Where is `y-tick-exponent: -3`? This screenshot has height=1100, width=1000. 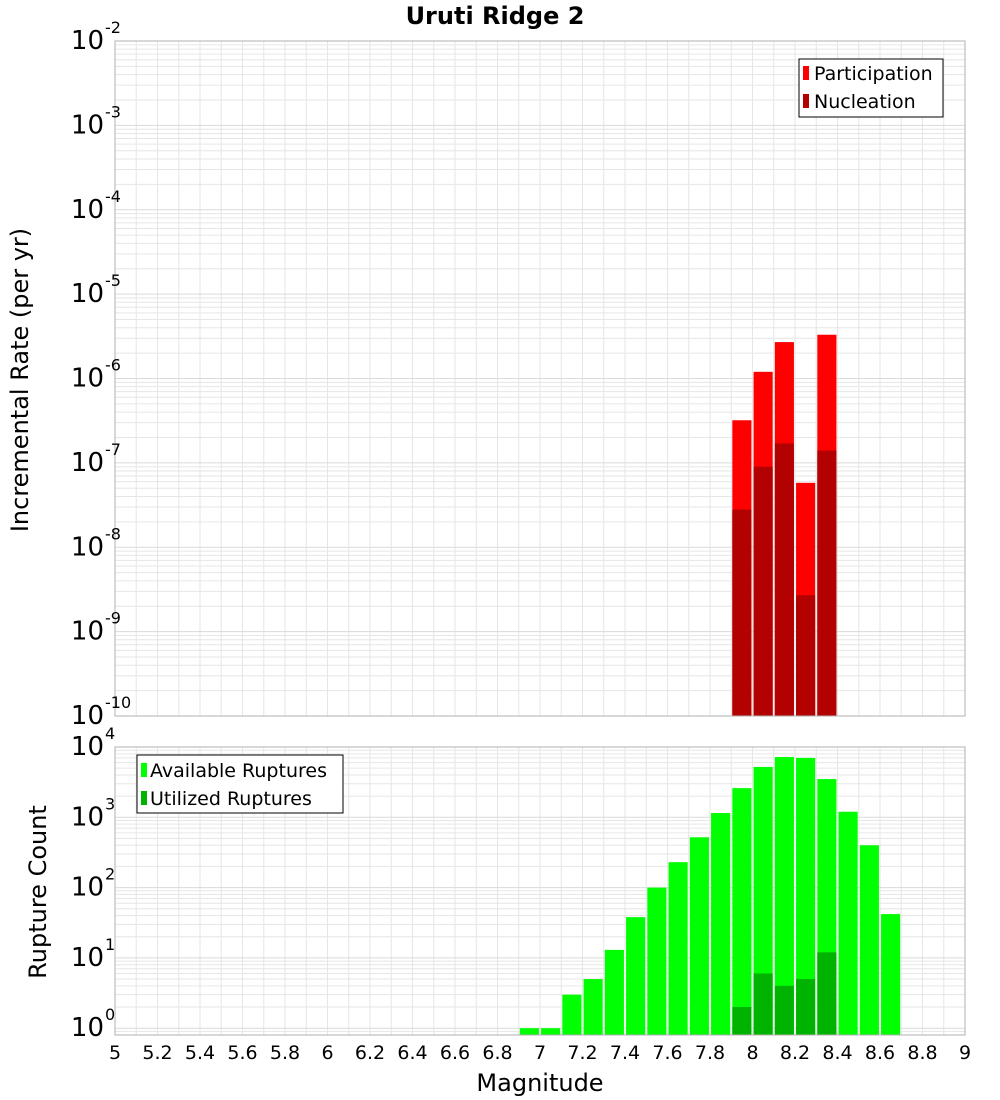 y-tick-exponent: -3 is located at coordinates (113, 111).